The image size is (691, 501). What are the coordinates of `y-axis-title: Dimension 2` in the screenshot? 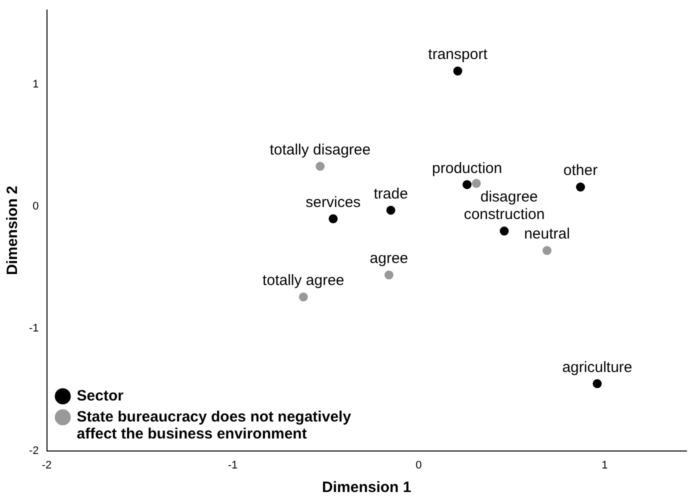 It's located at (13, 230).